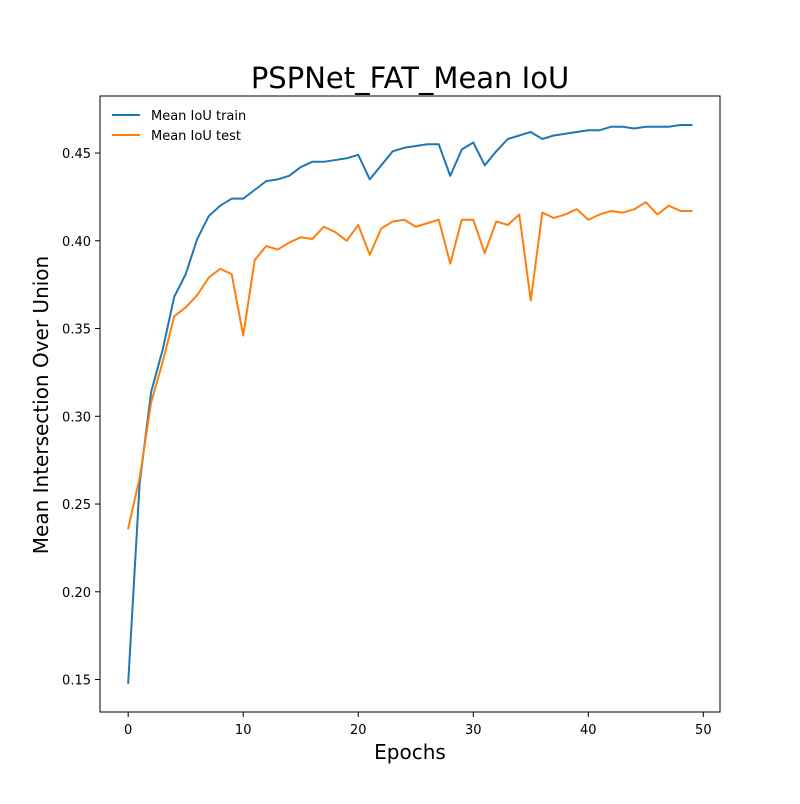  I want to click on y-tick-label: 0.20, so click(76, 593).